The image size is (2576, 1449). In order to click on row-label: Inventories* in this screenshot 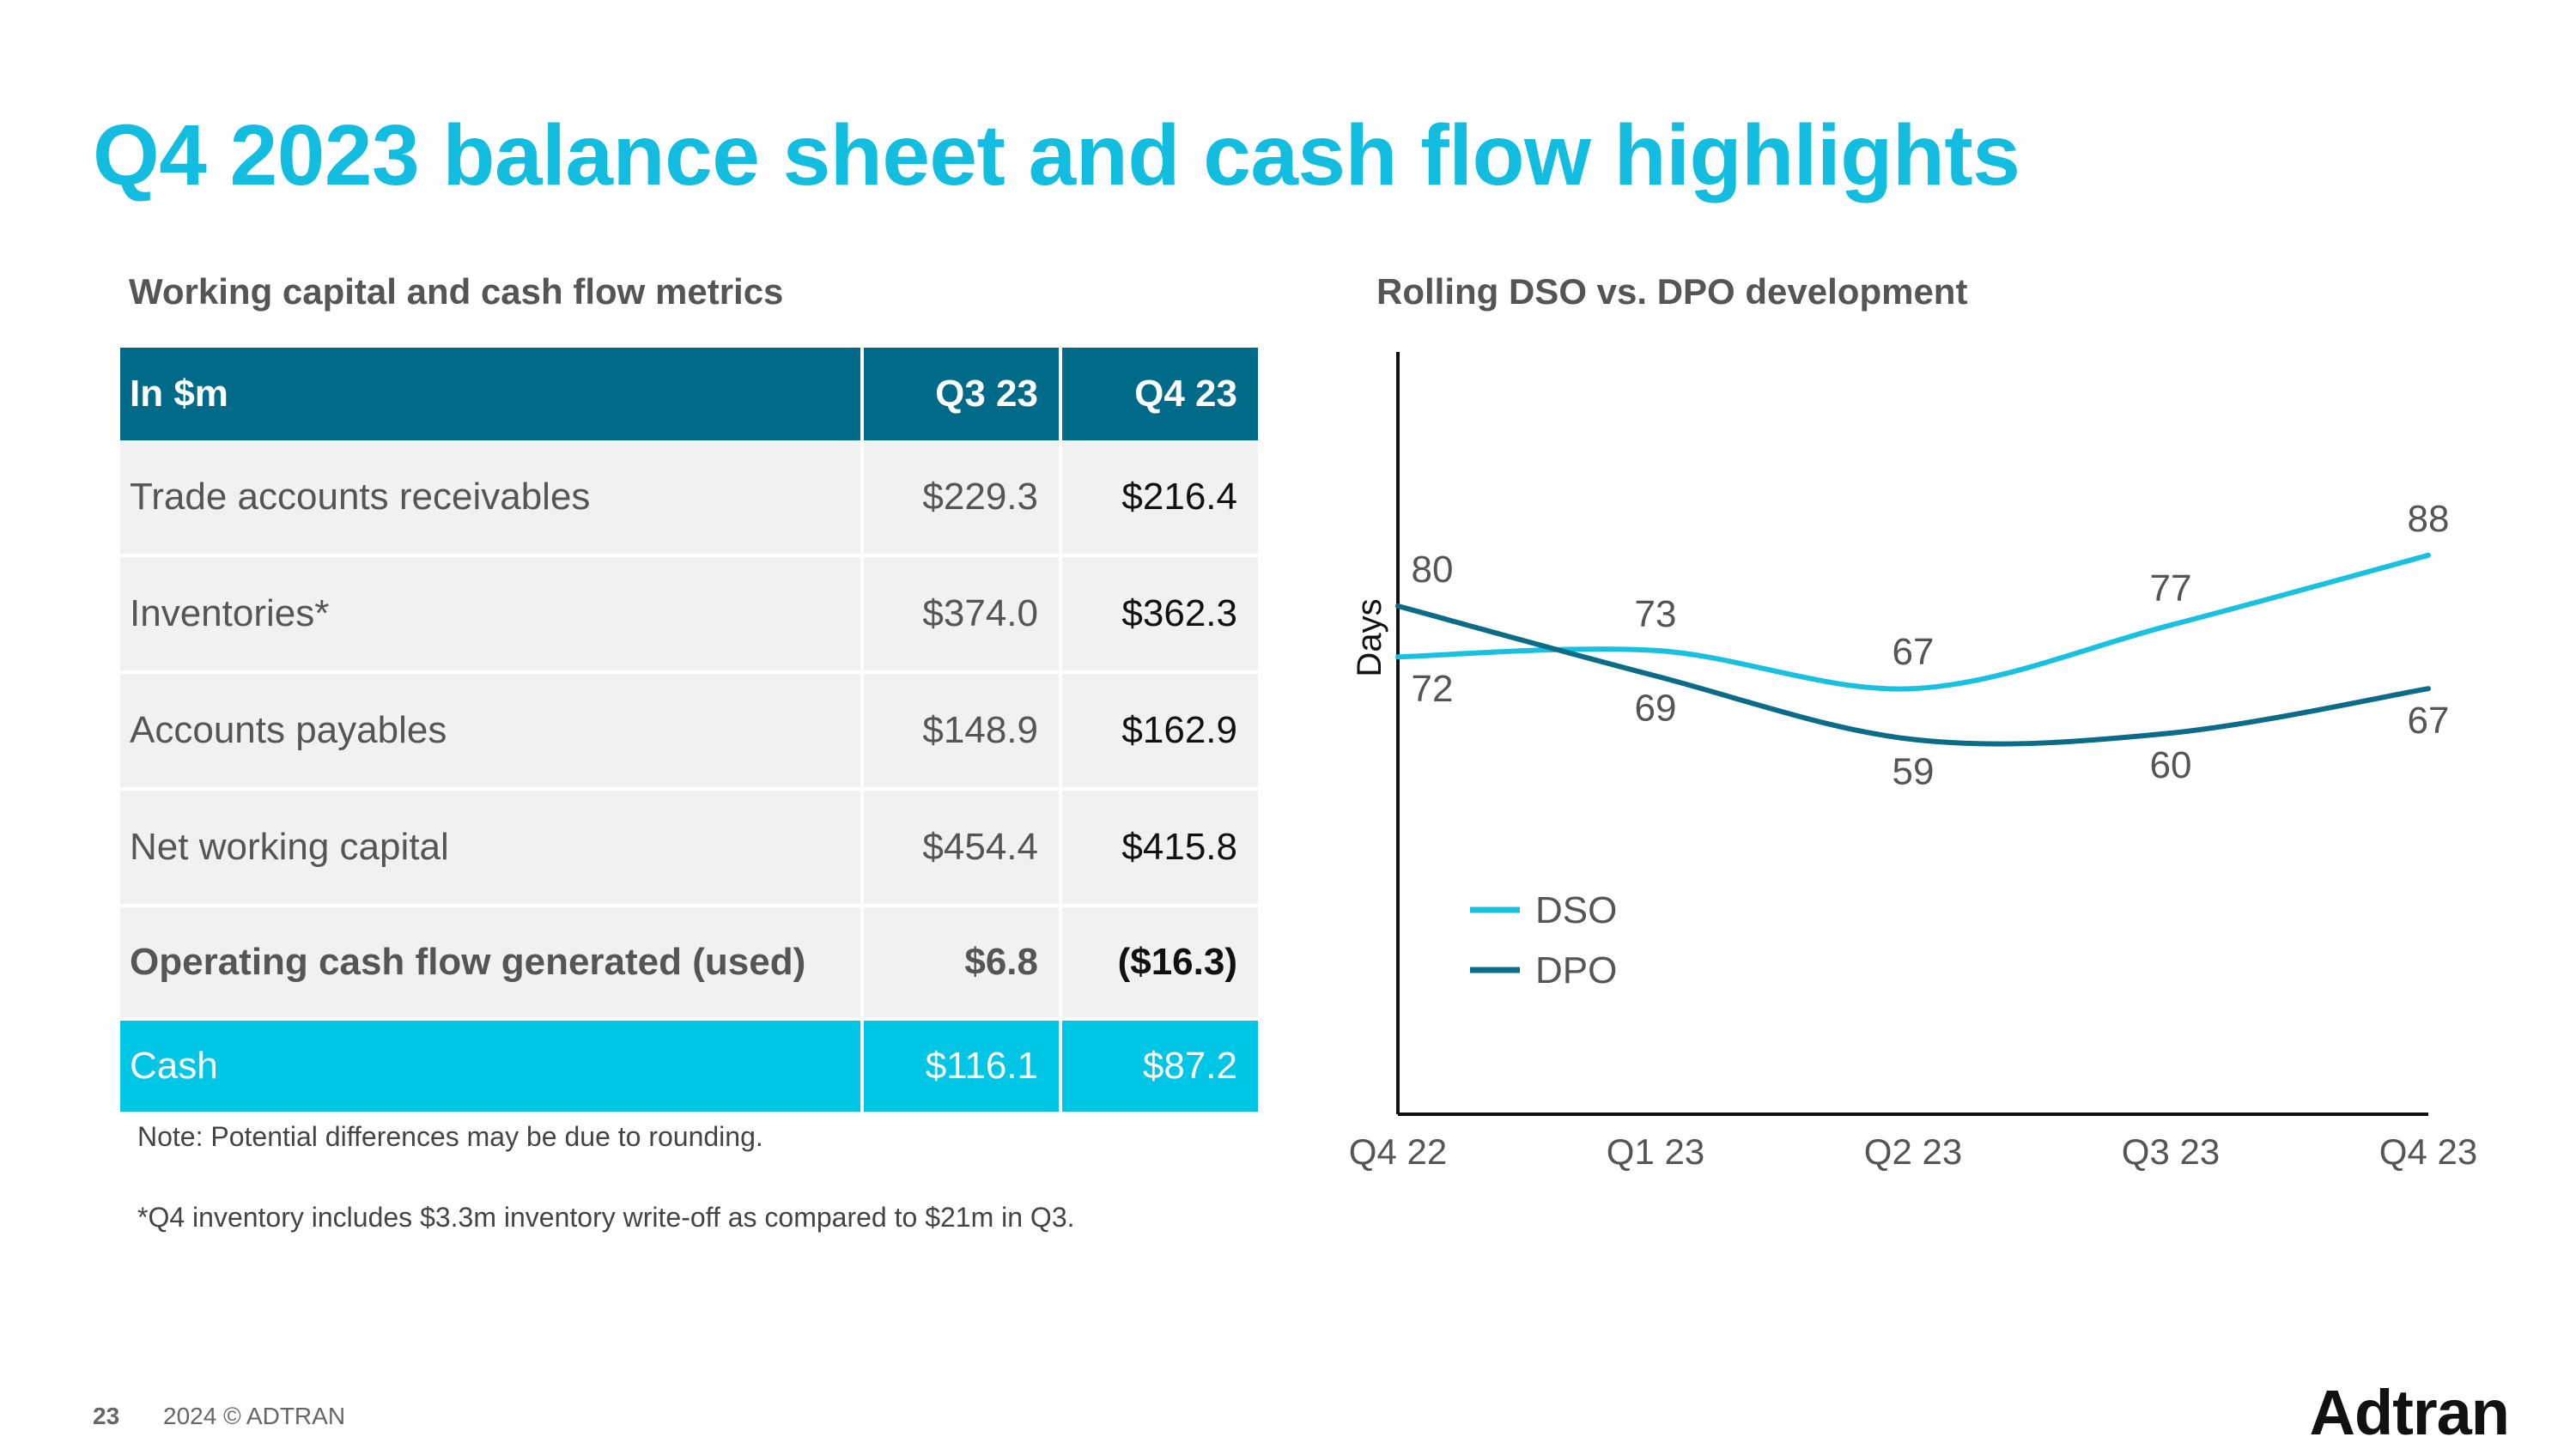, I will do `click(492, 614)`.